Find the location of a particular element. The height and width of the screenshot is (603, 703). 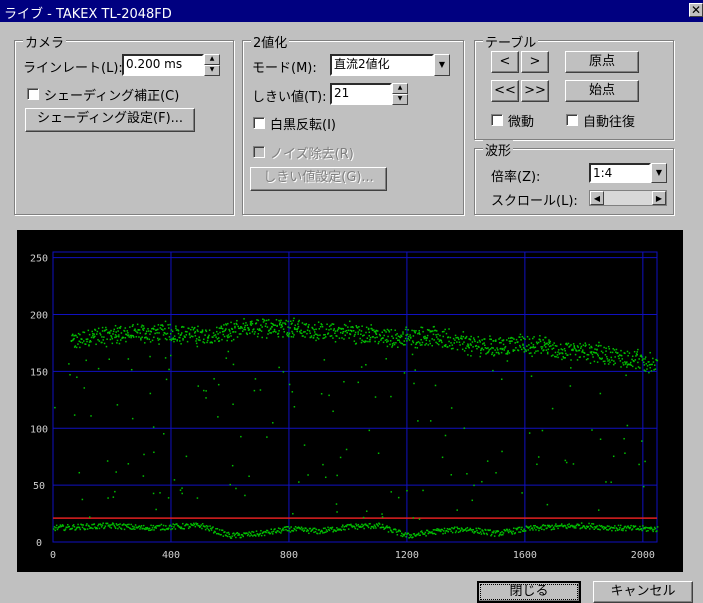

close-icon: ✕ is located at coordinates (696, 10).